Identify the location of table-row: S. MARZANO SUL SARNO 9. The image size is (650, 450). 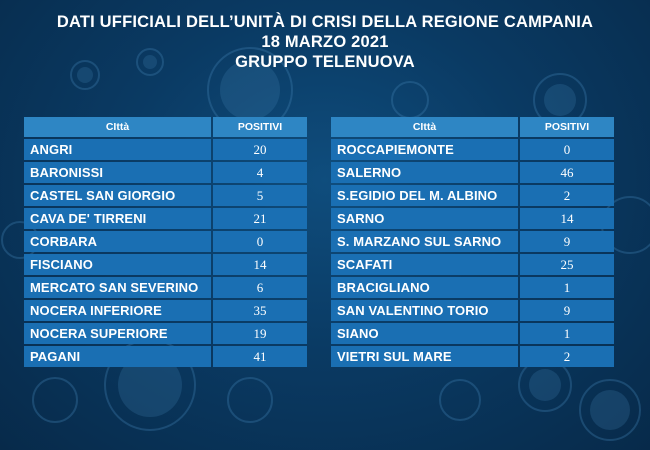
(472, 241).